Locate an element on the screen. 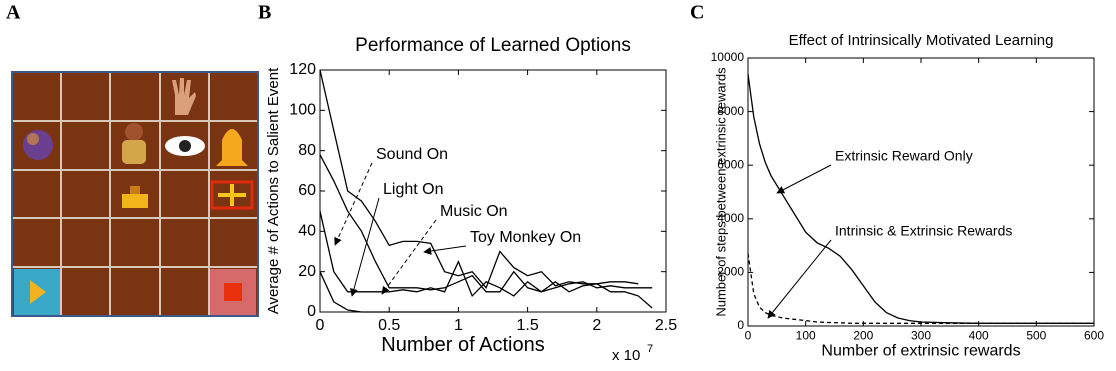  series-annotation: Intrinsic & Extrinsic Rewards is located at coordinates (923, 231).